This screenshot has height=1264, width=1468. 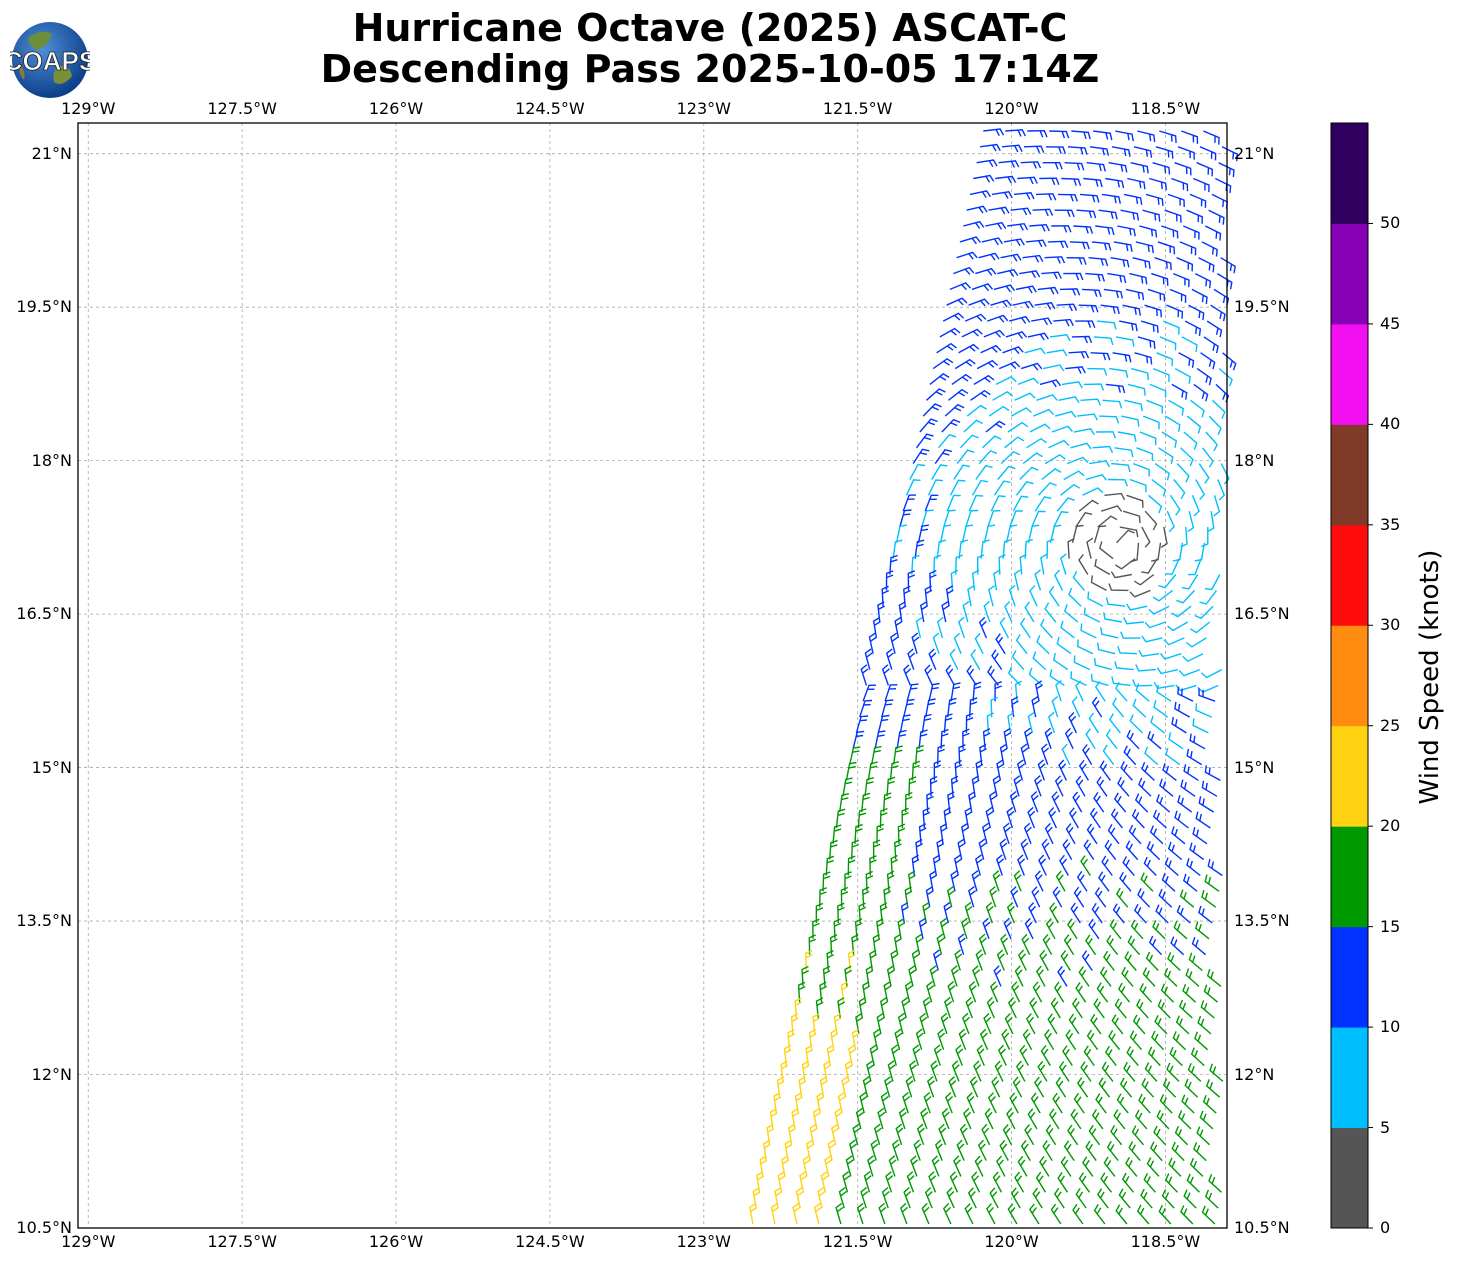 I want to click on lat-tick-label-right: 10.5°N, so click(x=1262, y=1228).